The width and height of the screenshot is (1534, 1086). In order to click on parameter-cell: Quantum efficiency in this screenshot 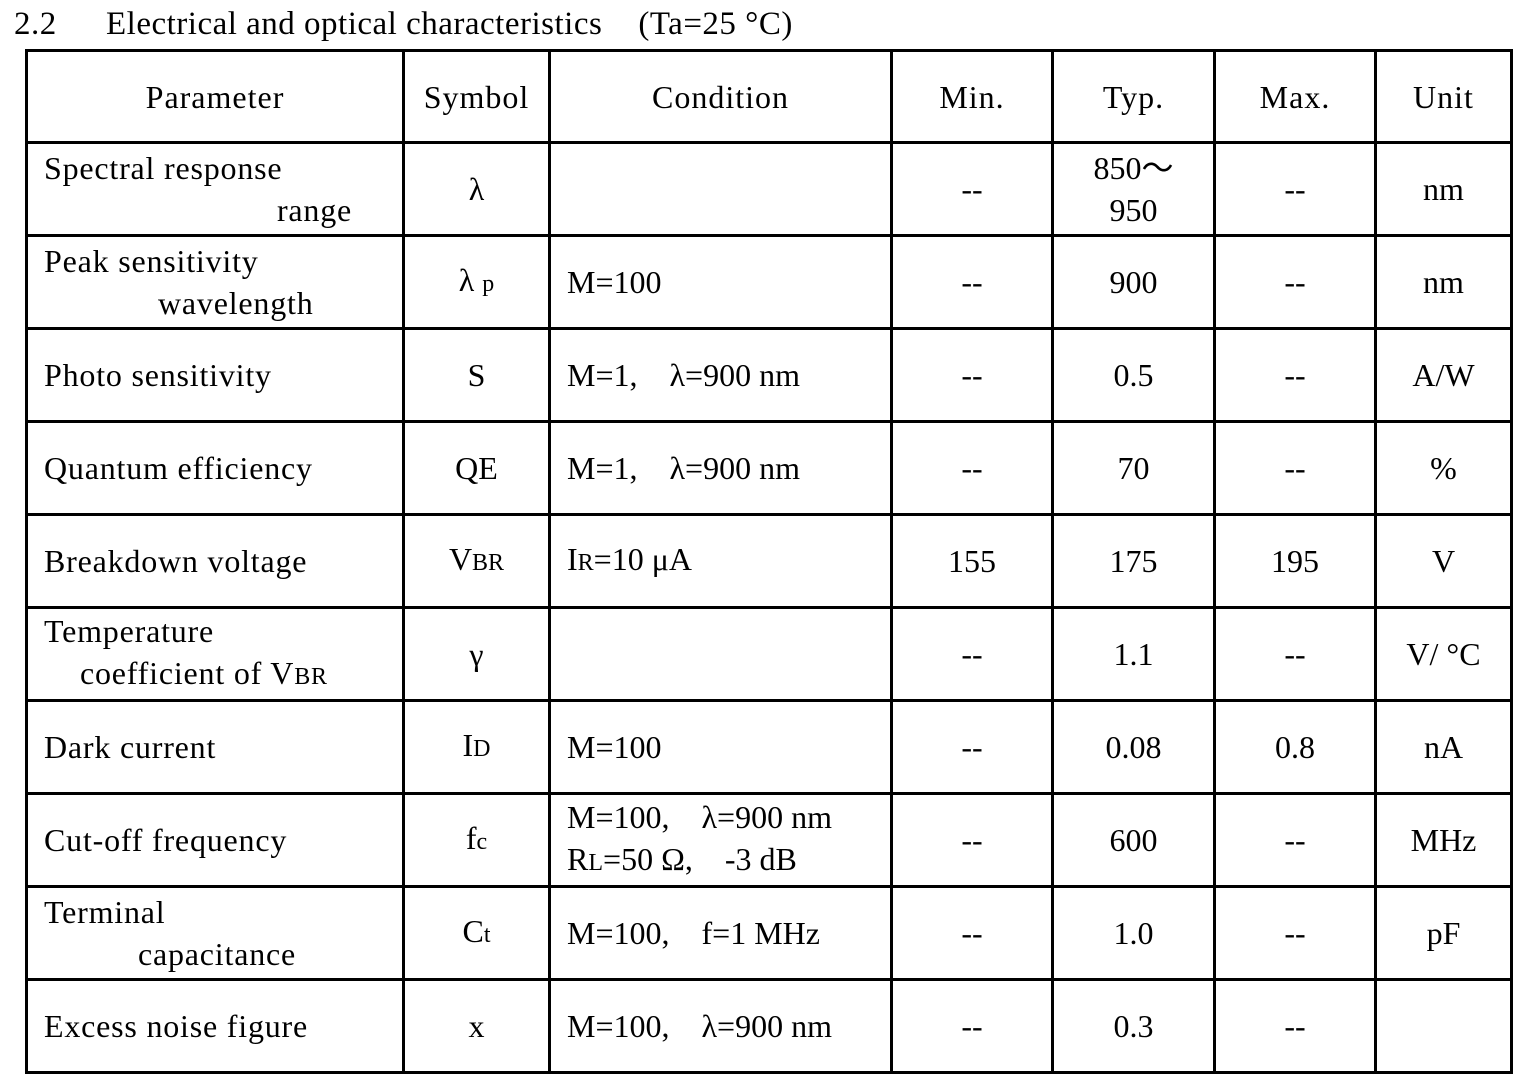, I will do `click(215, 468)`.